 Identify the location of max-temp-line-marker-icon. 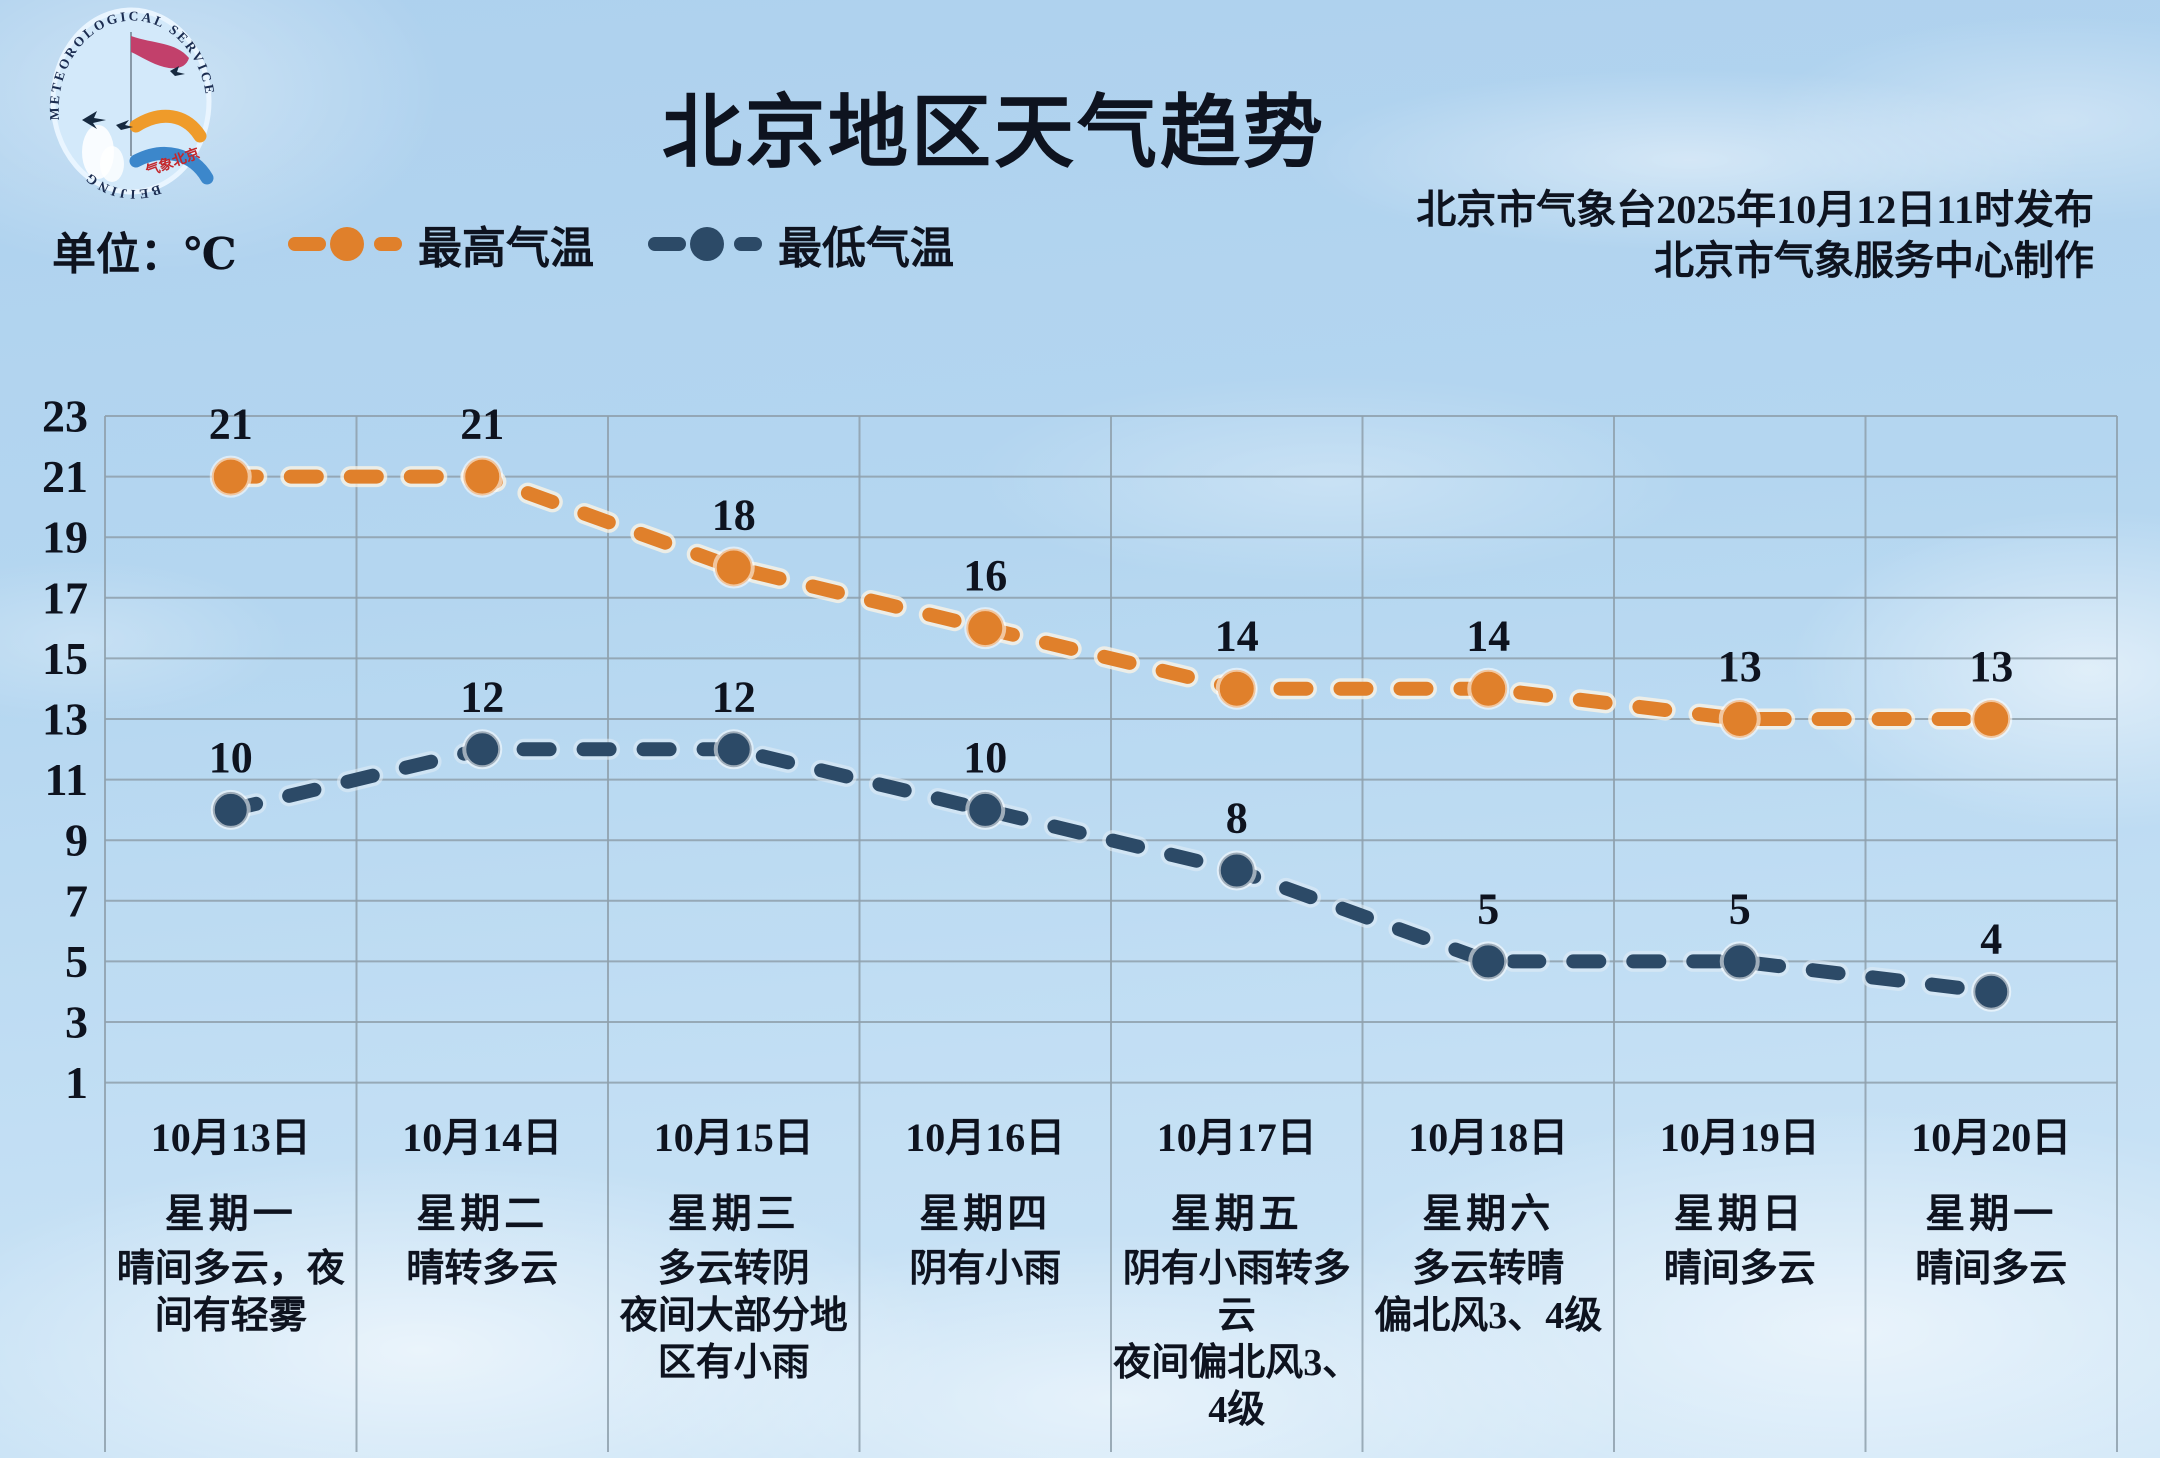
(345, 244).